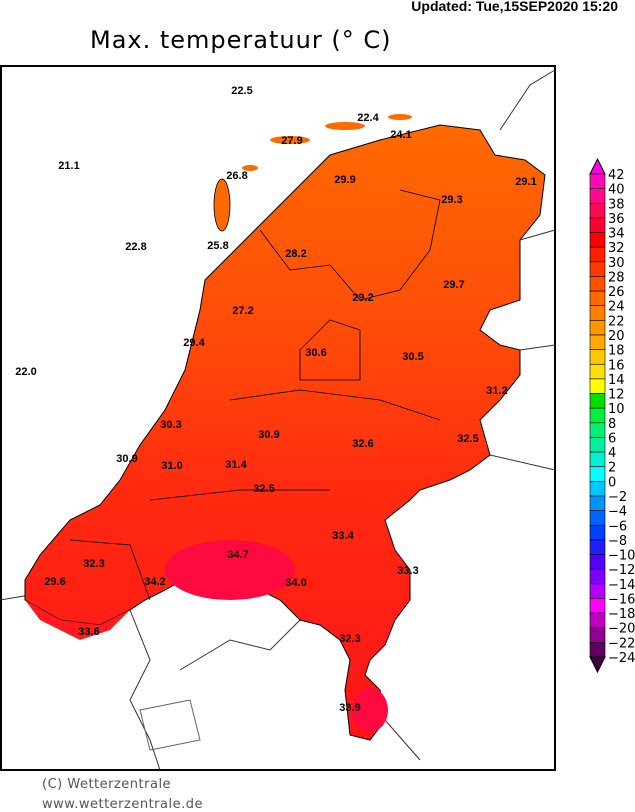 The width and height of the screenshot is (635, 812). I want to click on legend-label: −12, so click(621, 570).